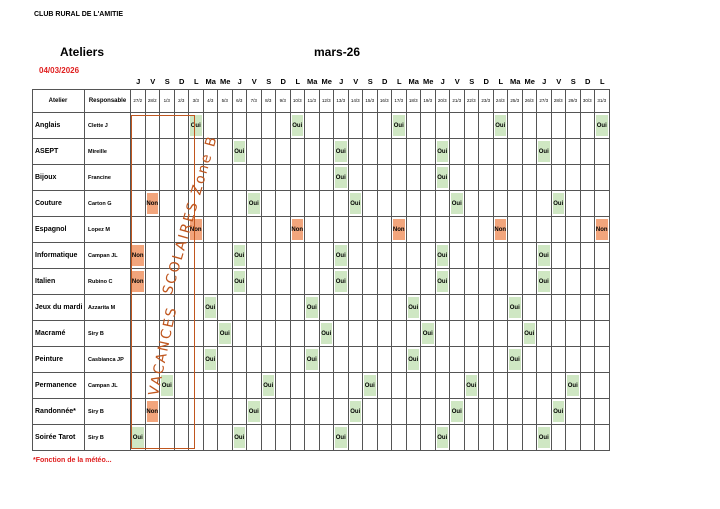  What do you see at coordinates (544, 81) in the screenshot?
I see `day-header: J` at bounding box center [544, 81].